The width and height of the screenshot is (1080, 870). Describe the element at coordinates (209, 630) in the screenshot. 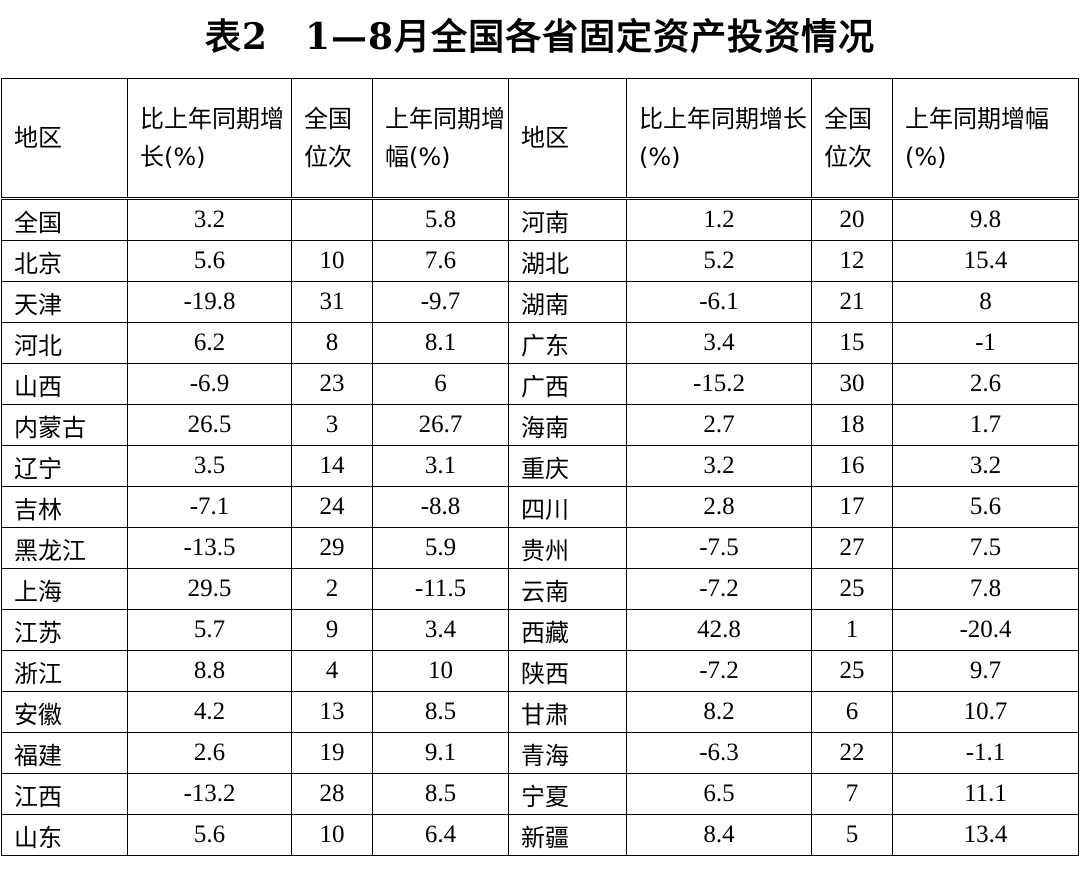

I see `cell-growth: 5.7` at that location.